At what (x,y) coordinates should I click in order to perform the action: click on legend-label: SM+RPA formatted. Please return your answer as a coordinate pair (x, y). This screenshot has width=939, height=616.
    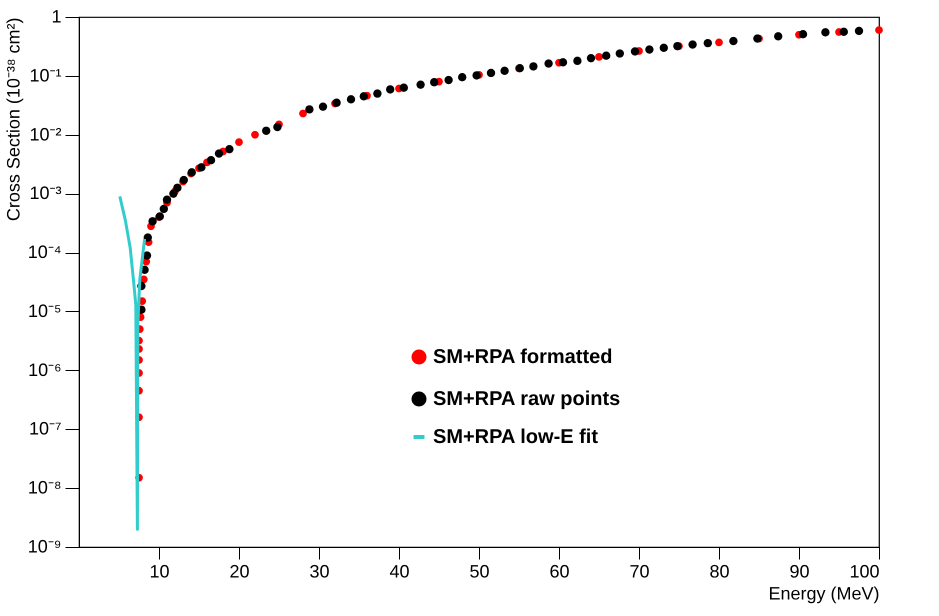
    Looking at the image, I should click on (522, 357).